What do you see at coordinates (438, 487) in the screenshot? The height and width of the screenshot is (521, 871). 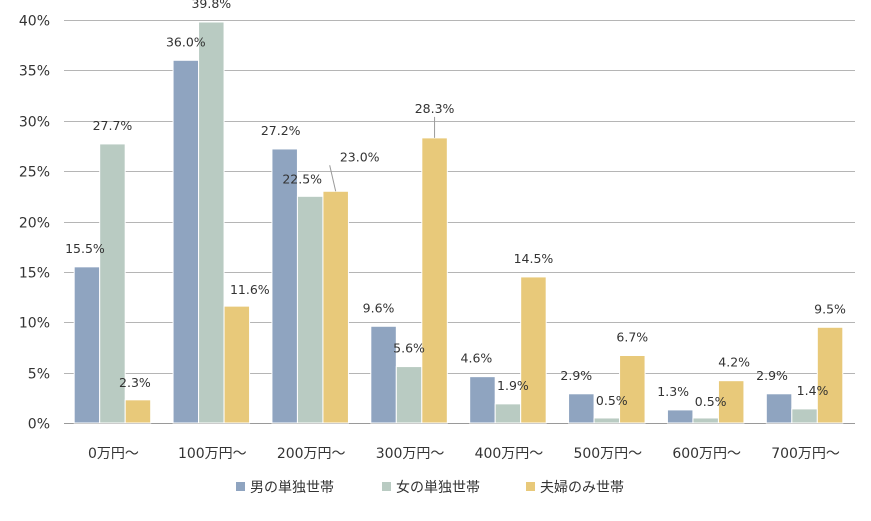 I see `legend-label: 女の単独世帯` at bounding box center [438, 487].